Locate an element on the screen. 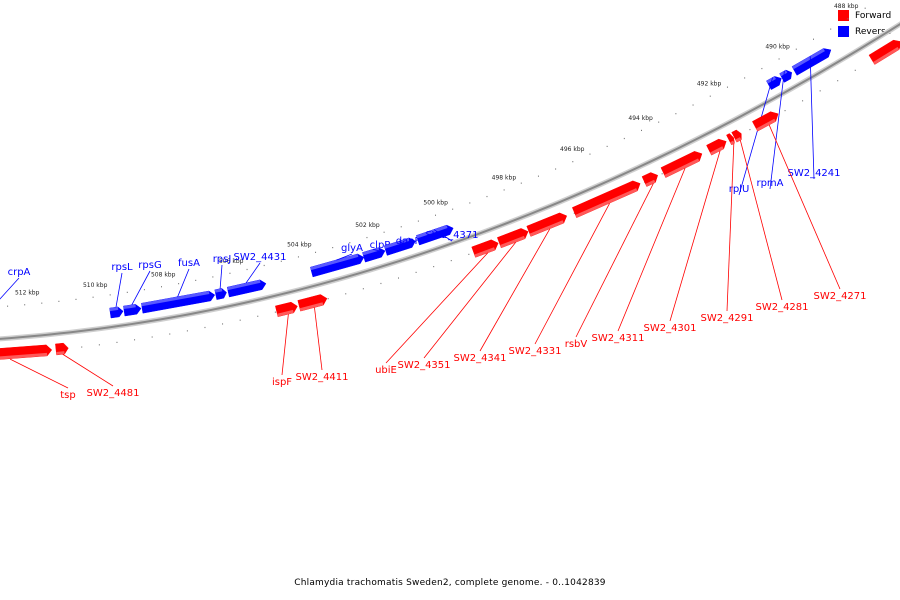 This screenshot has height=600, width=900. forward-gene: ispF is located at coordinates (285, 344).